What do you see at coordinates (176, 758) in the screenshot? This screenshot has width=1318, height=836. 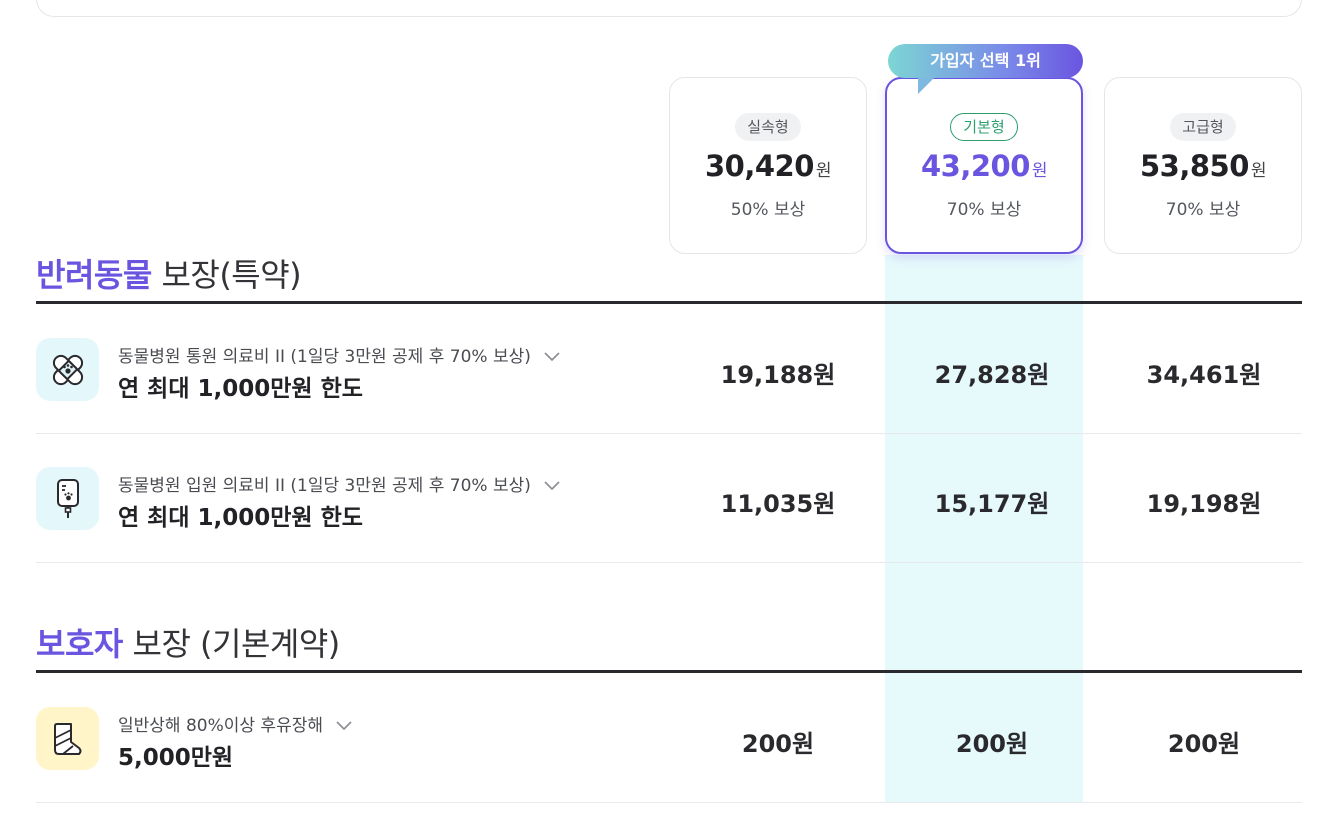 I see `coverage-item-limit: 5,000만원` at bounding box center [176, 758].